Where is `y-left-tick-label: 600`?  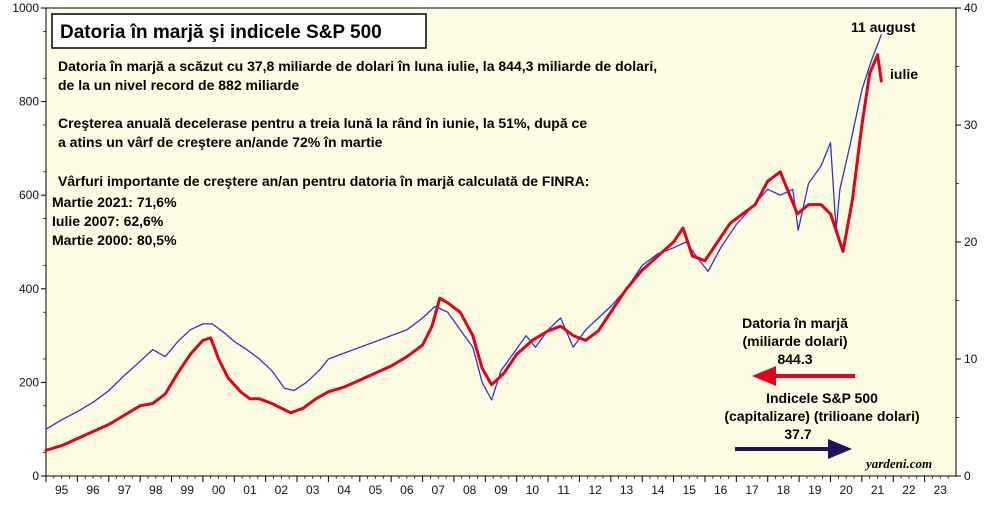
y-left-tick-label: 600 is located at coordinates (29, 195).